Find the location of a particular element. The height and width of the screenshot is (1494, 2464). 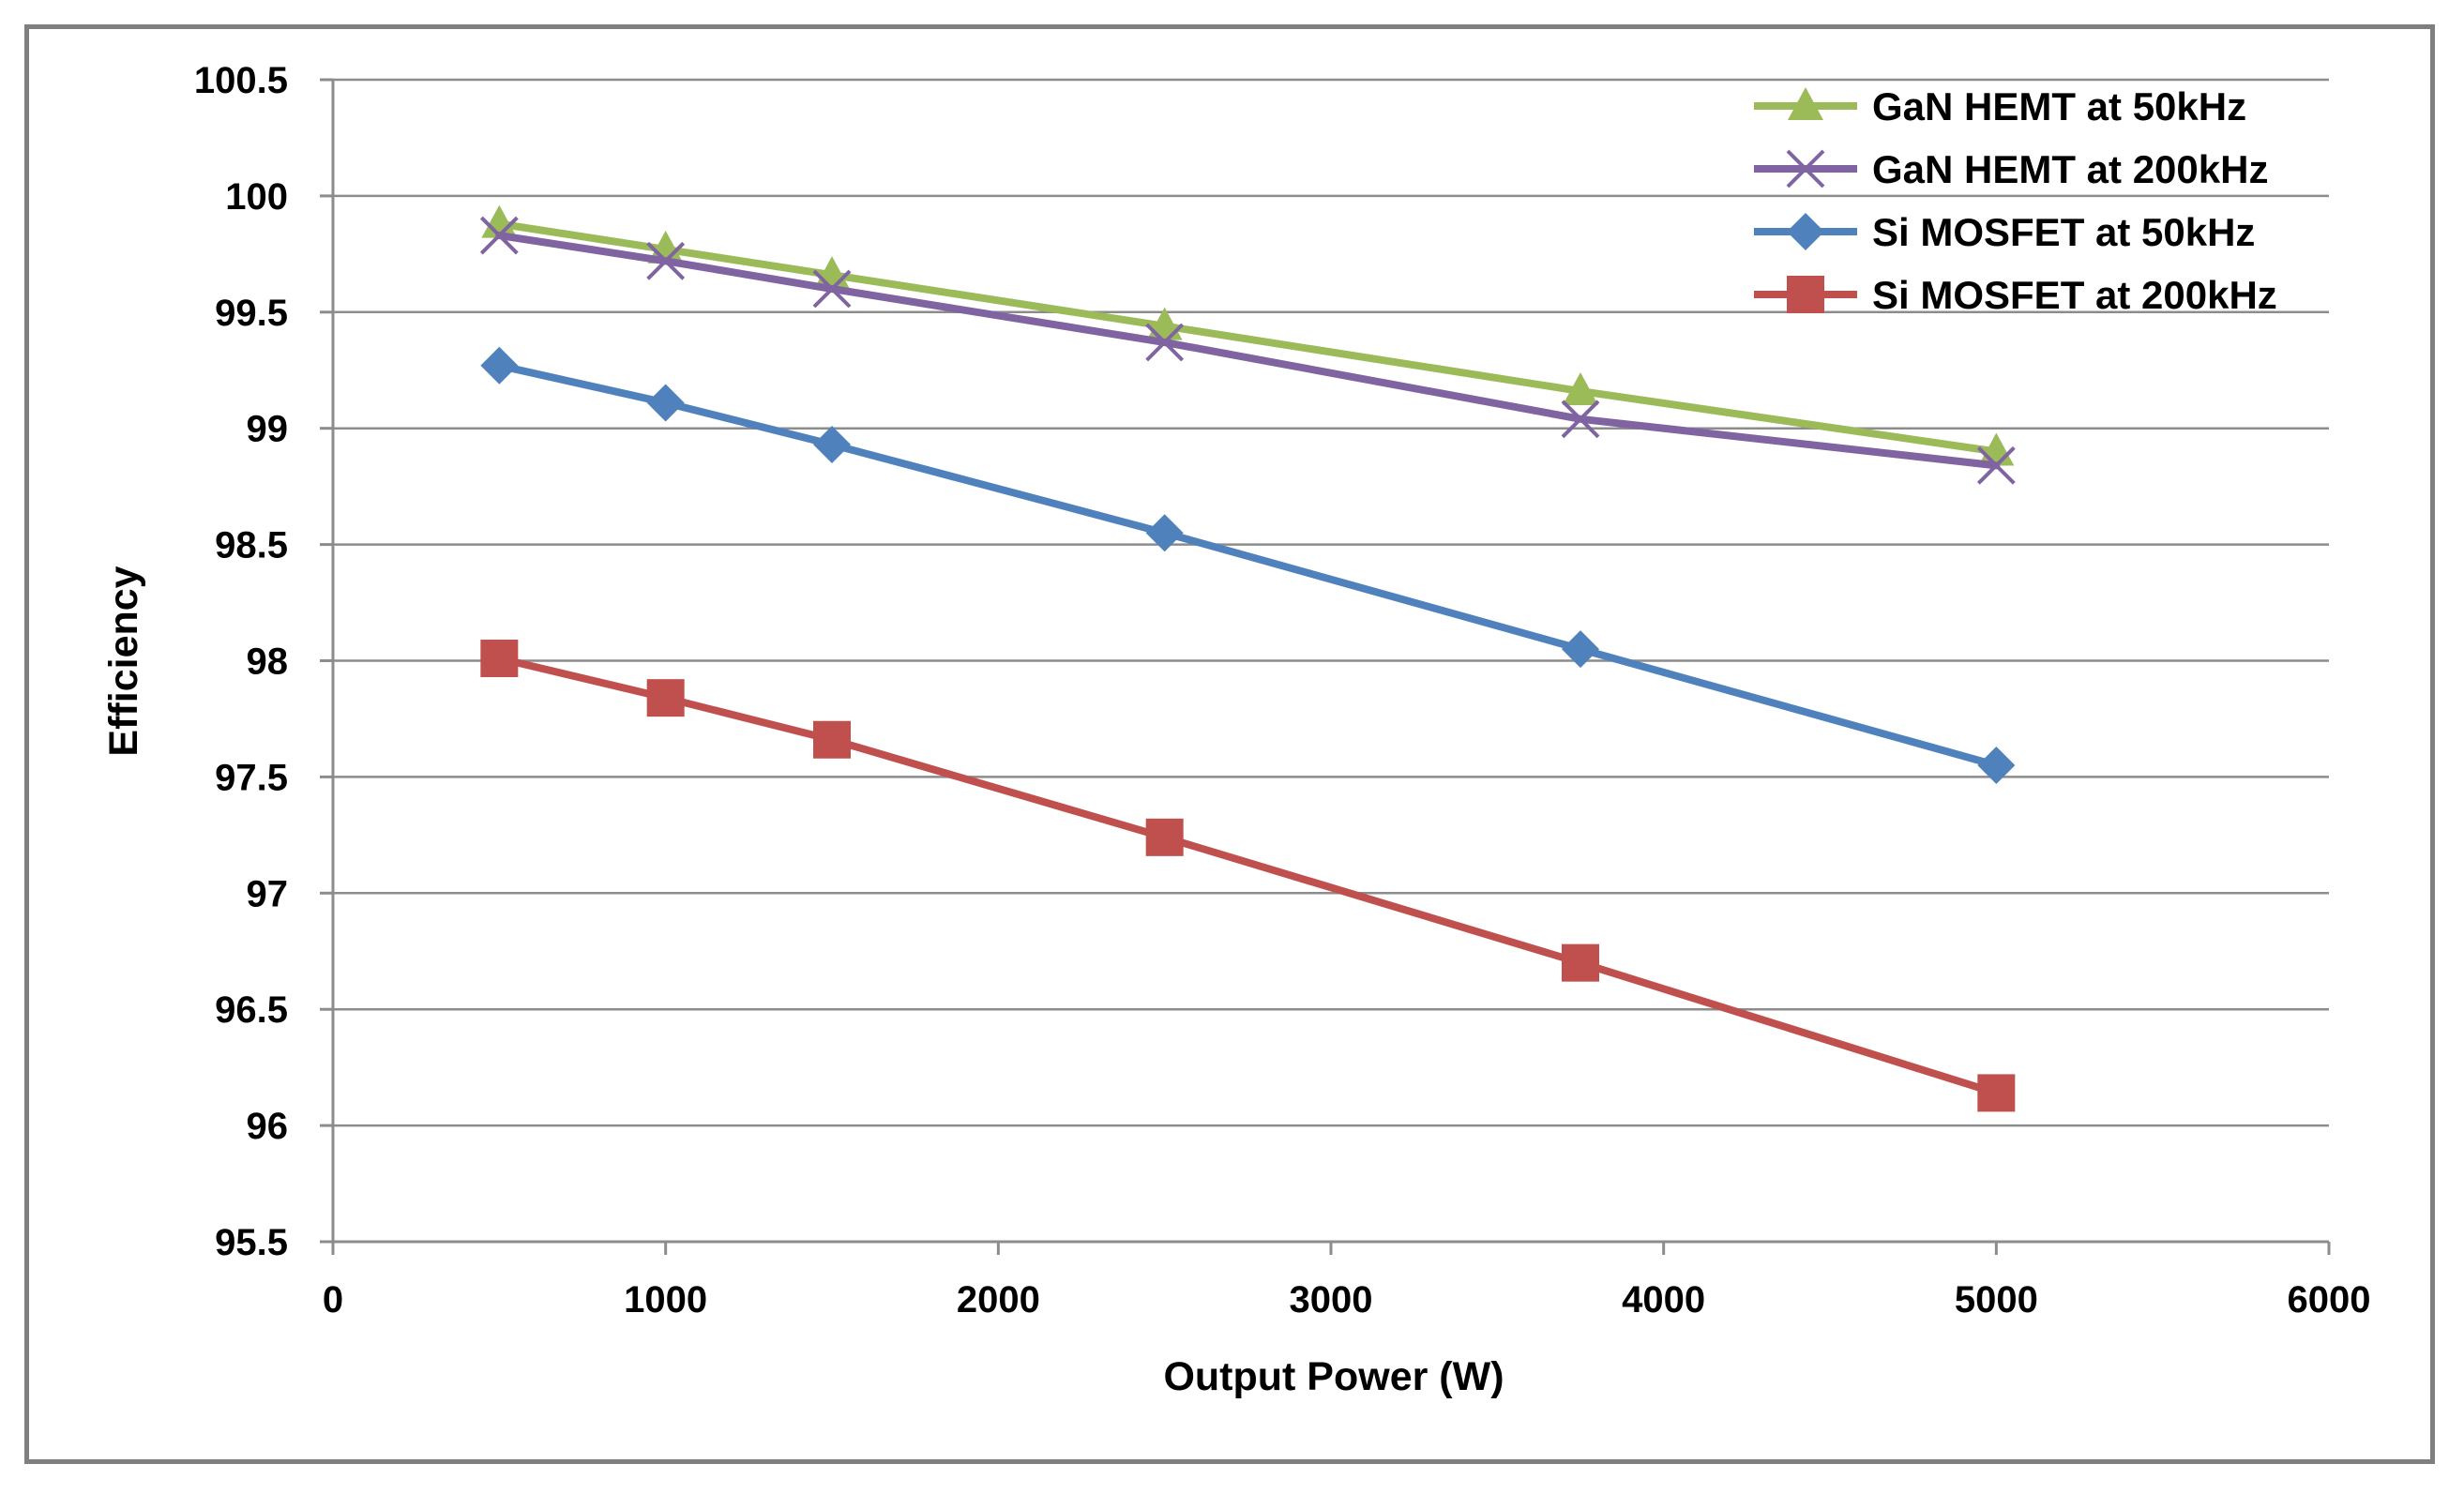

legend-entry: GaN HEMT at 50kHz is located at coordinates (2000, 106).